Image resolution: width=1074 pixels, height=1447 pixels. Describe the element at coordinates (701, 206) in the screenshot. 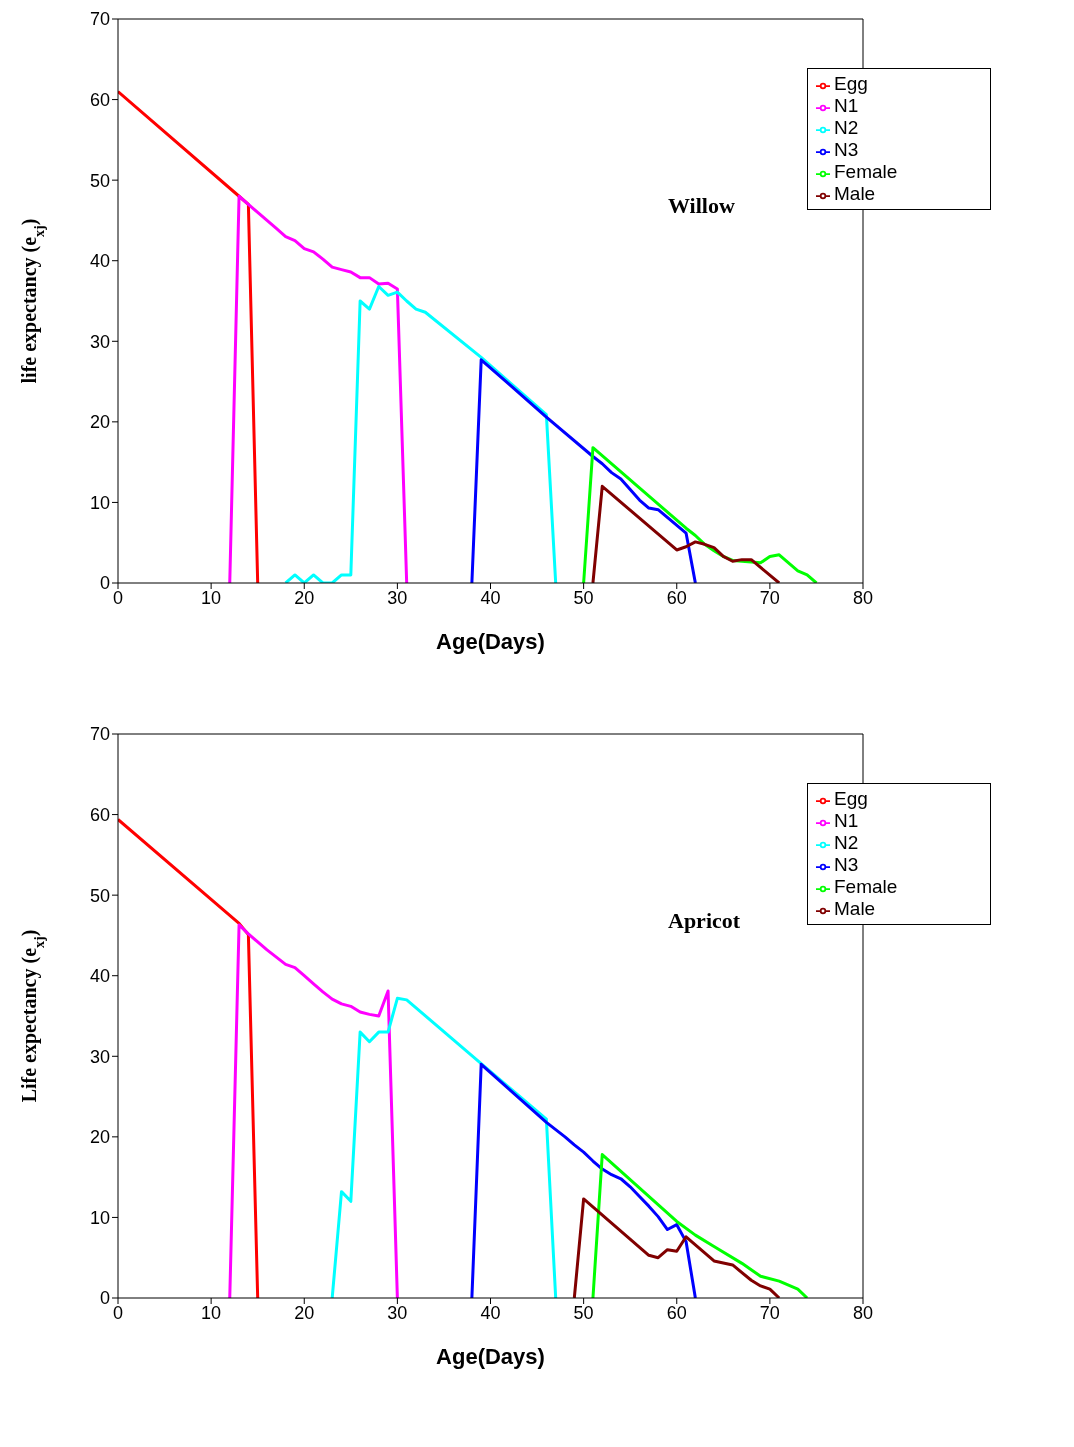

I see `annotation: Willow` at that location.